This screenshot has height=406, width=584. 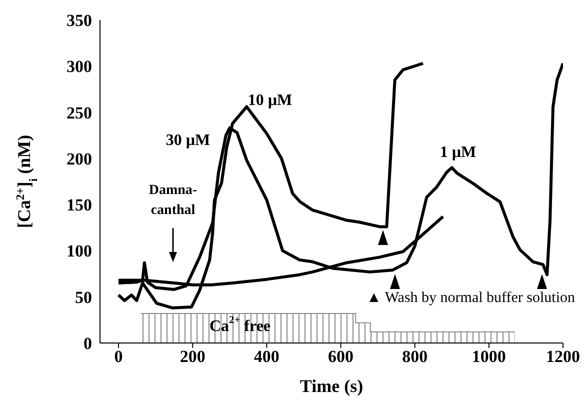 What do you see at coordinates (332, 386) in the screenshot?
I see `x-axis-title: Time (s)` at bounding box center [332, 386].